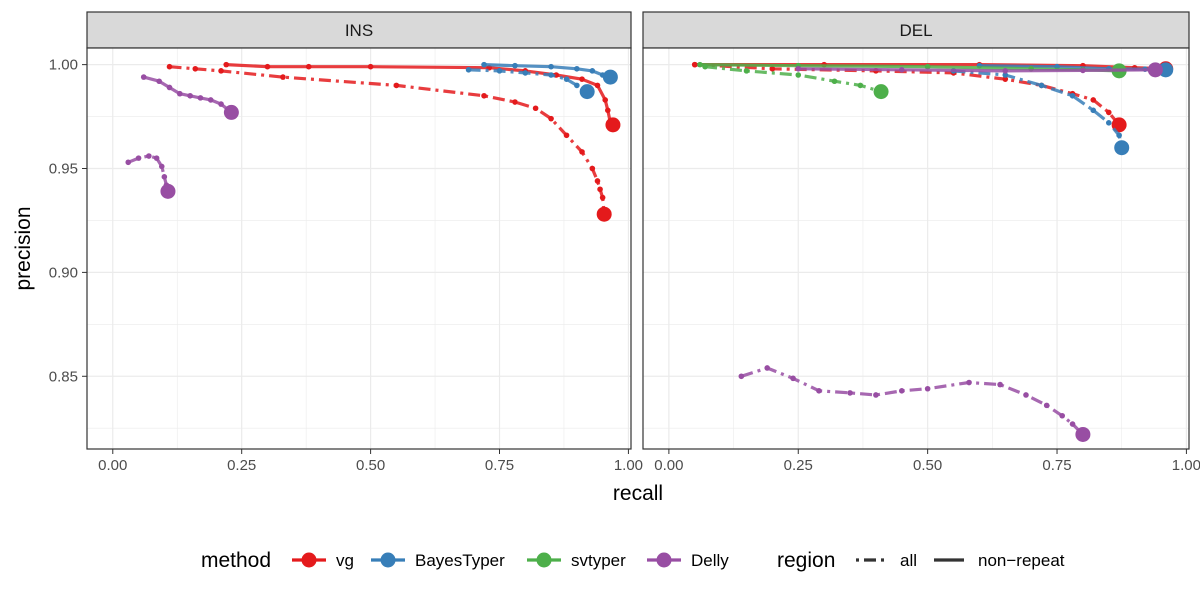 Image resolution: width=1200 pixels, height=605 pixels. I want to click on x-tick-label: 1.00, so click(628, 465).